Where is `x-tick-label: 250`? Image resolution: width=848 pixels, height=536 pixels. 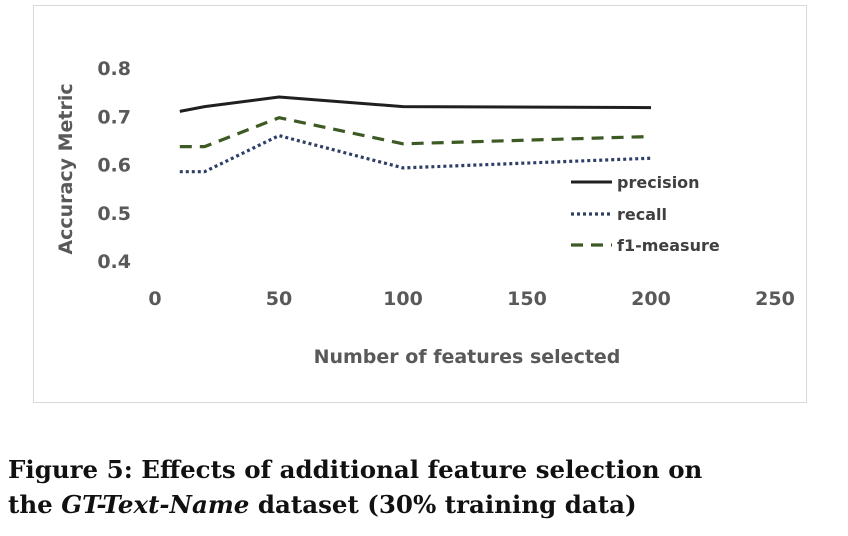 x-tick-label: 250 is located at coordinates (775, 299).